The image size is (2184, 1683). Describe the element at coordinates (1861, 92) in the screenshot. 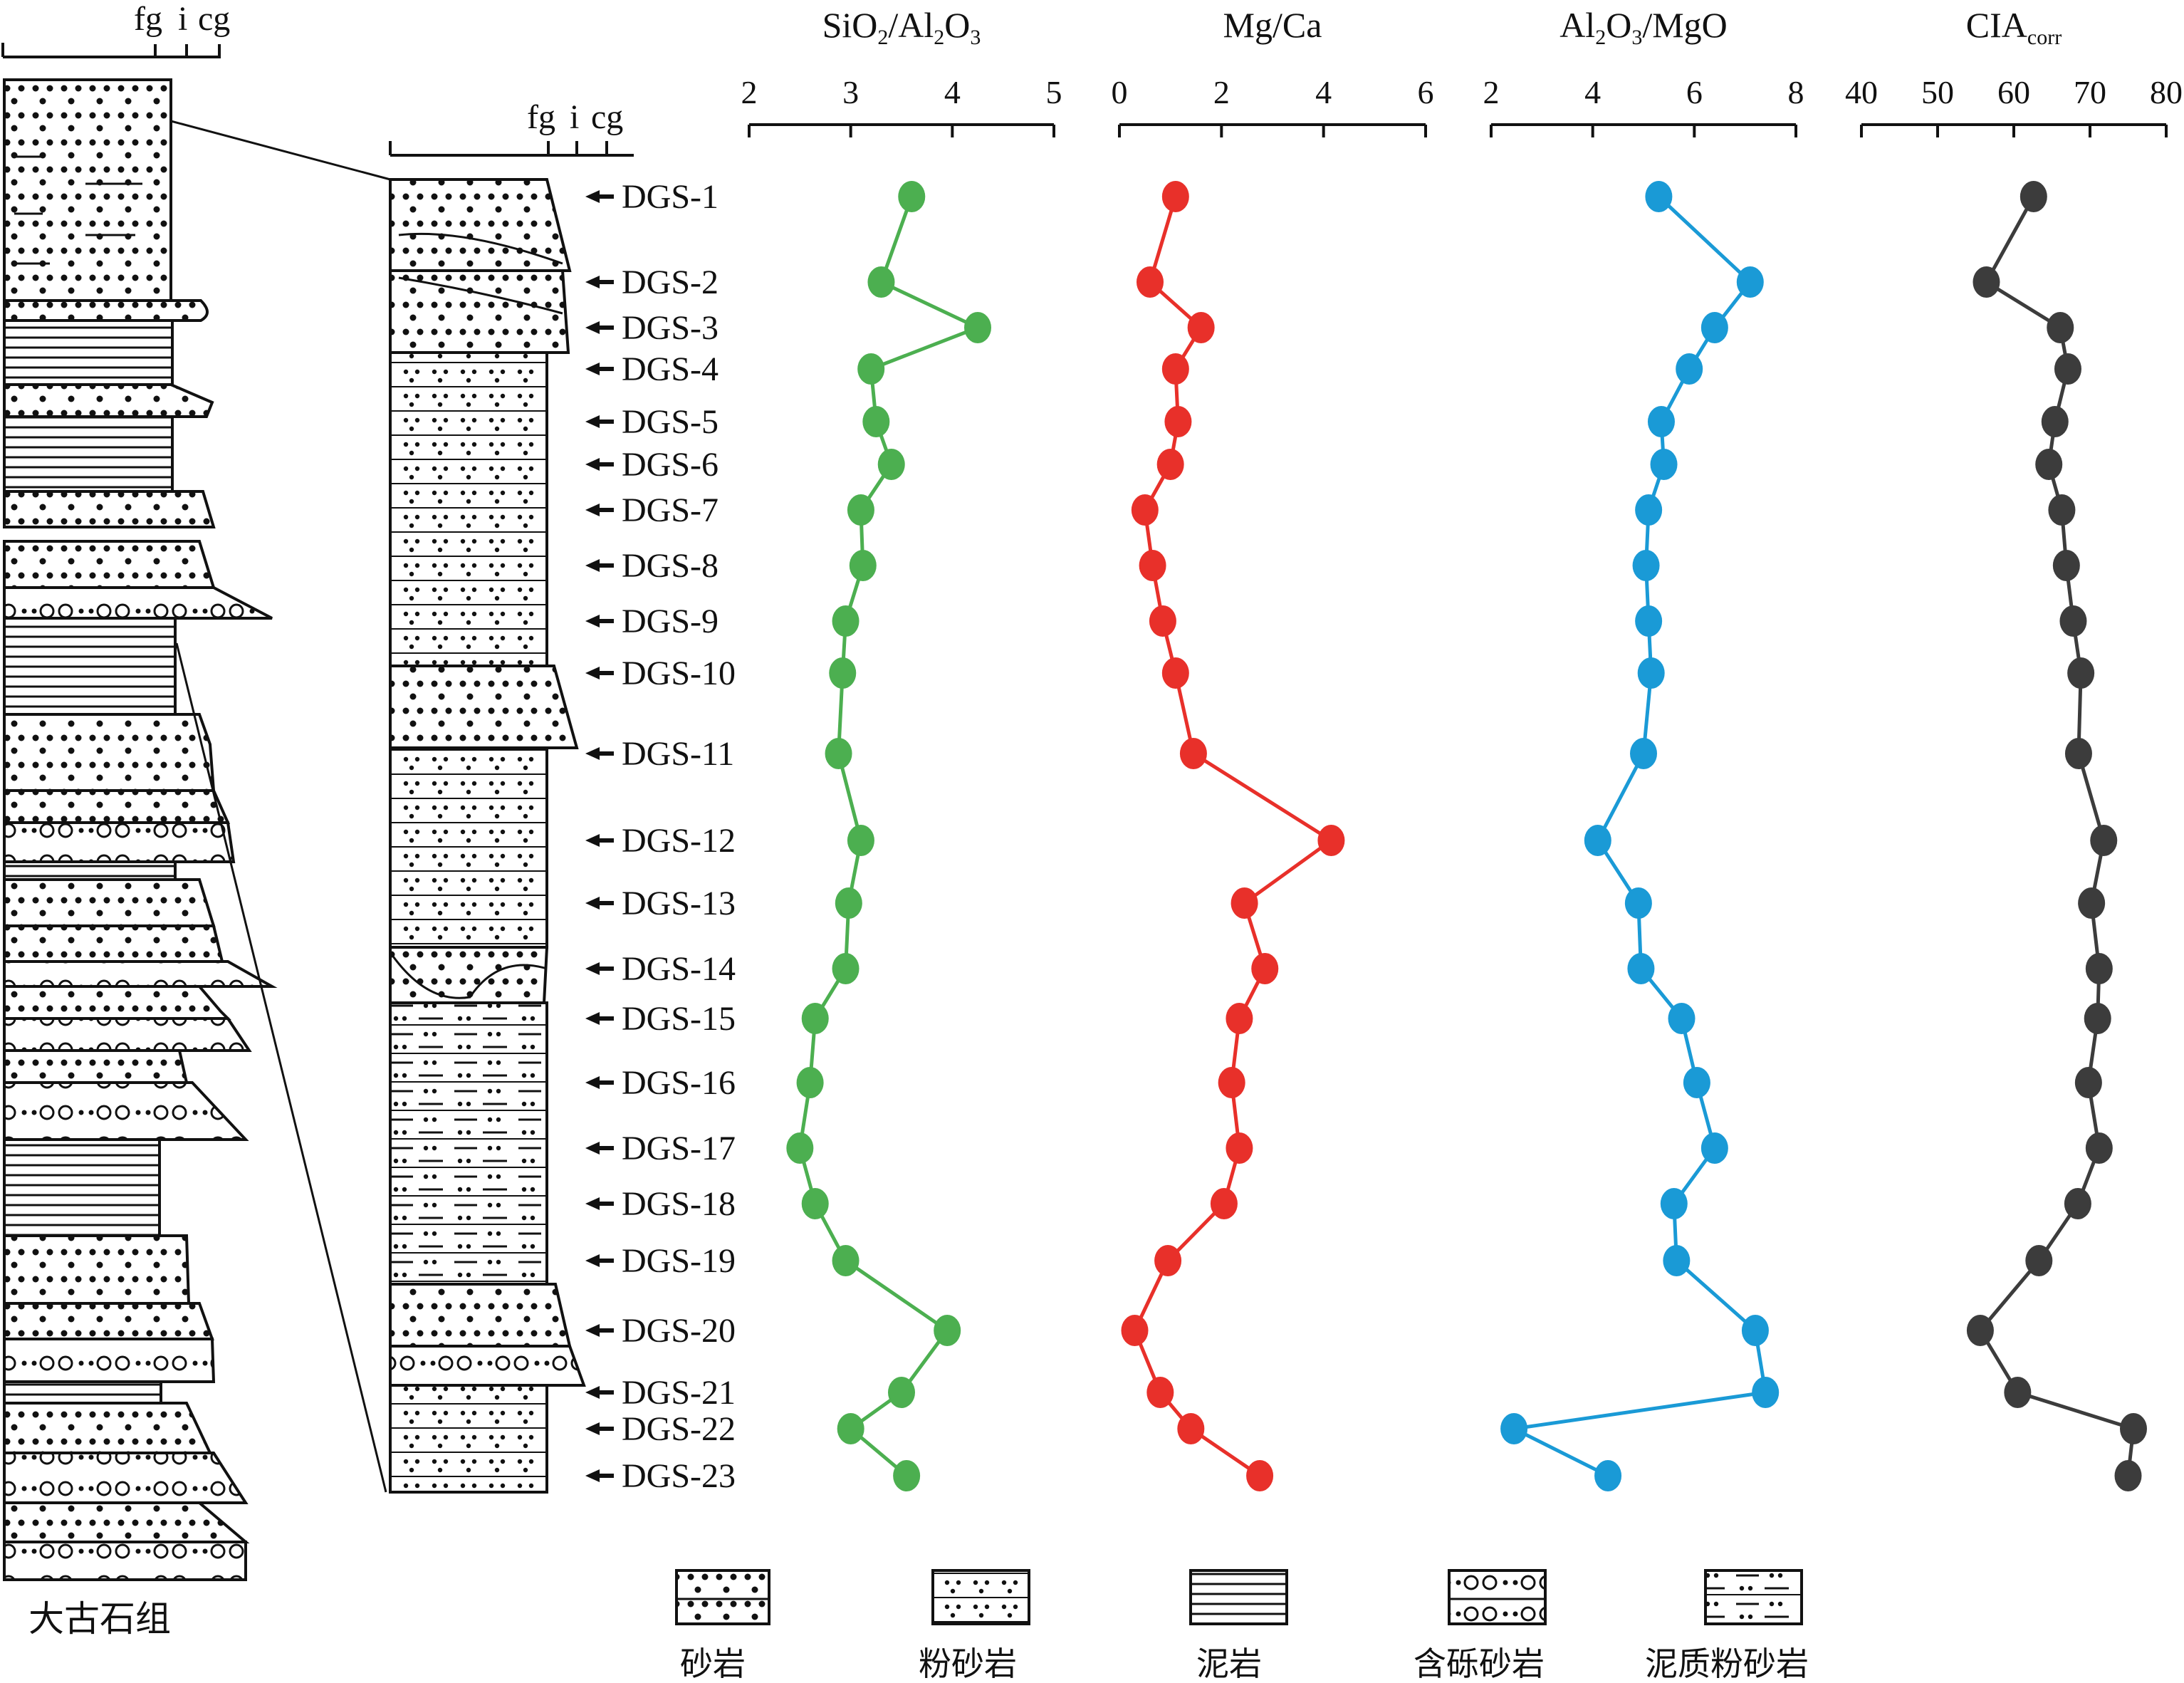

I see `x-tick-label: 40` at that location.